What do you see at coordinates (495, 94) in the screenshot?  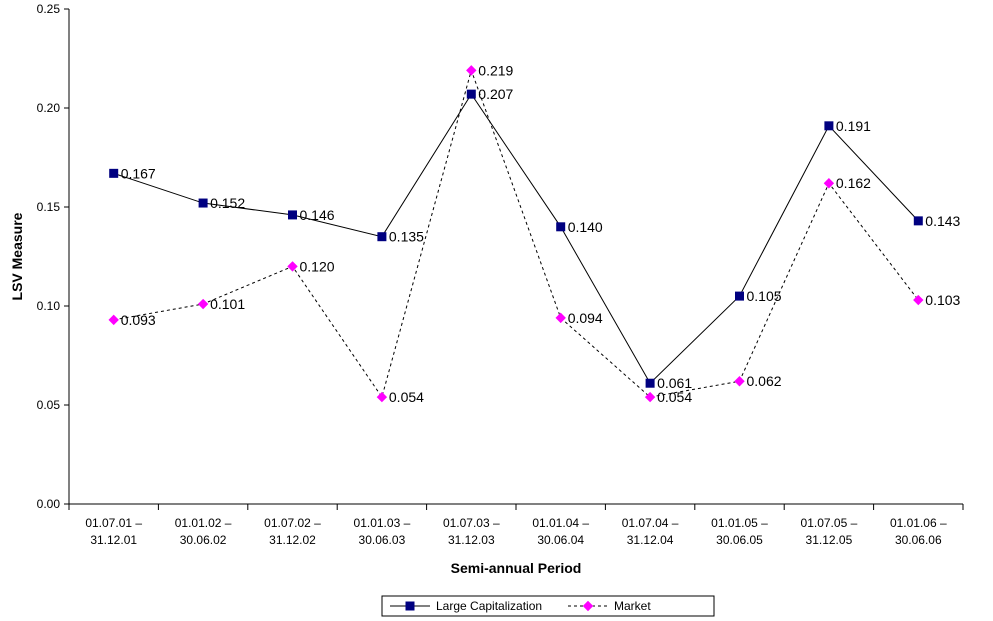 I see `data-label-large-cap: 0.207` at bounding box center [495, 94].